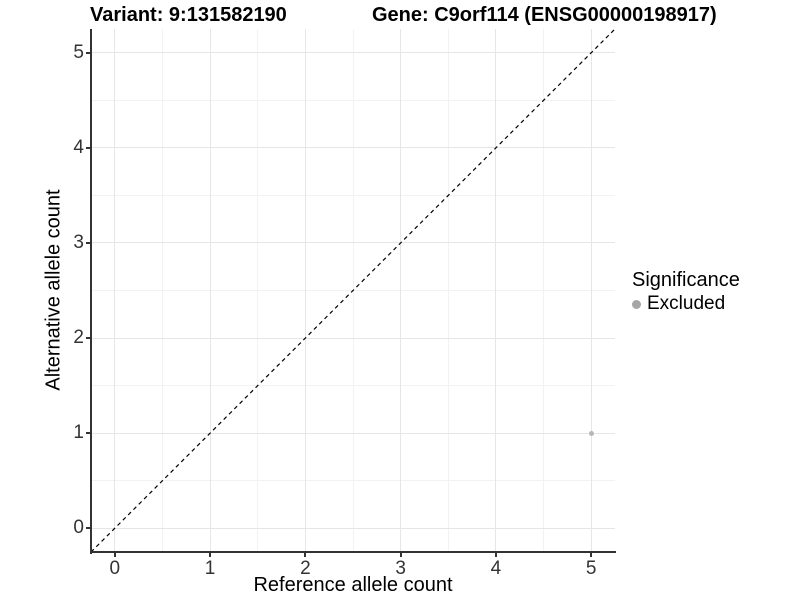 The image size is (800, 600). Describe the element at coordinates (78, 242) in the screenshot. I see `y-tick-label: 3` at that location.